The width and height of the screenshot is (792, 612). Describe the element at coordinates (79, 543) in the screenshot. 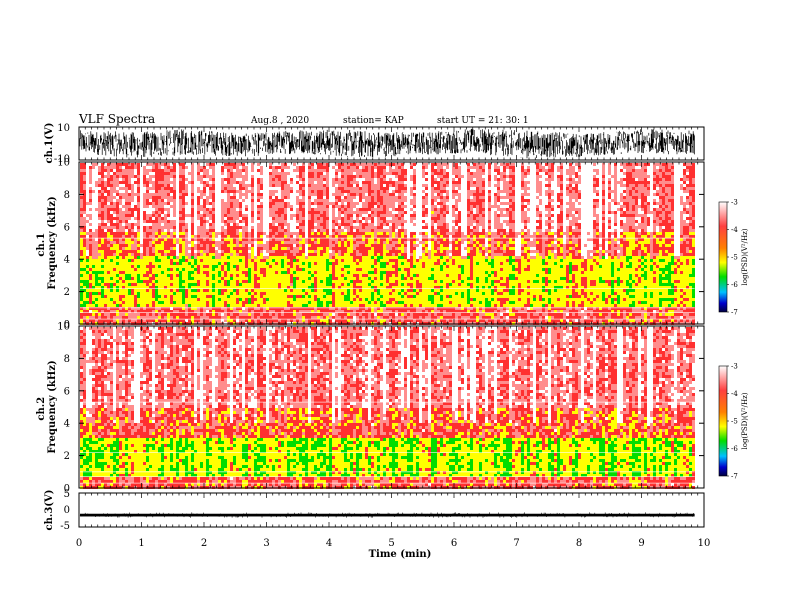

I see `x-tick-0: 0` at that location.